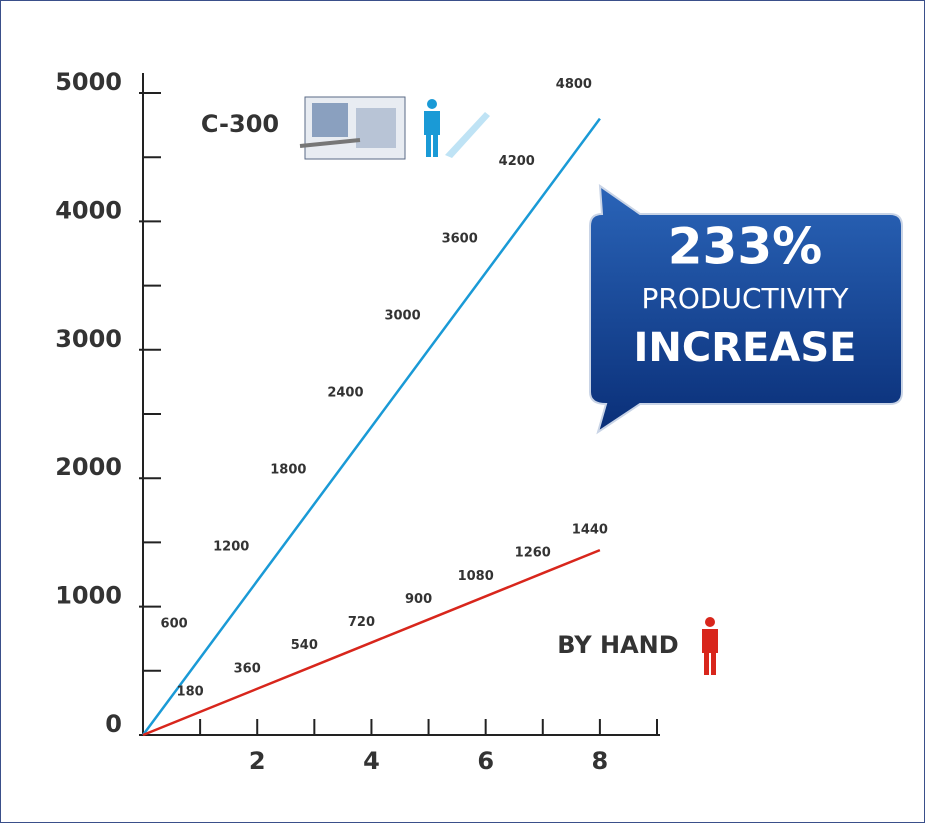 Image resolution: width=925 pixels, height=823 pixels. Describe the element at coordinates (361, 622) in the screenshot. I see `value-label: 720` at that location.